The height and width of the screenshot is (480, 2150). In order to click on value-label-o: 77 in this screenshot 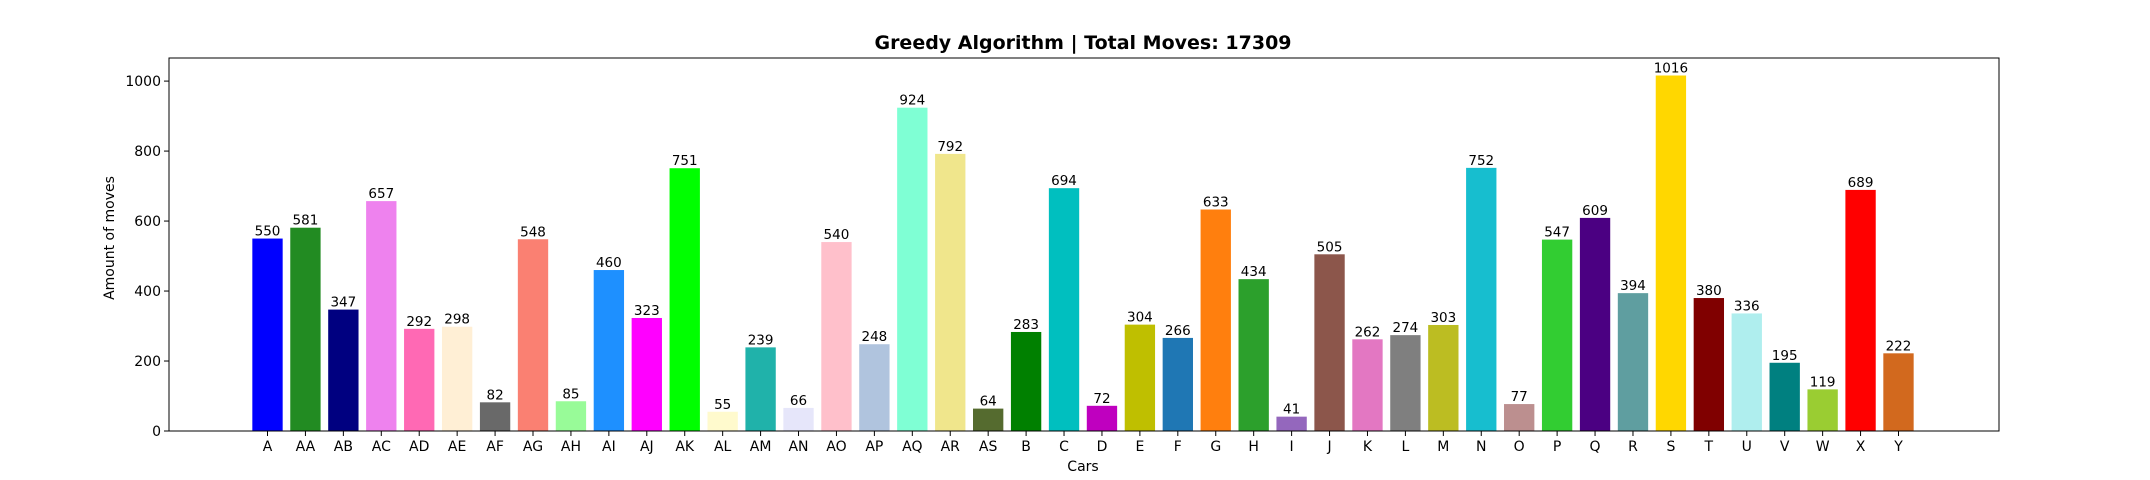, I will do `click(1519, 397)`.